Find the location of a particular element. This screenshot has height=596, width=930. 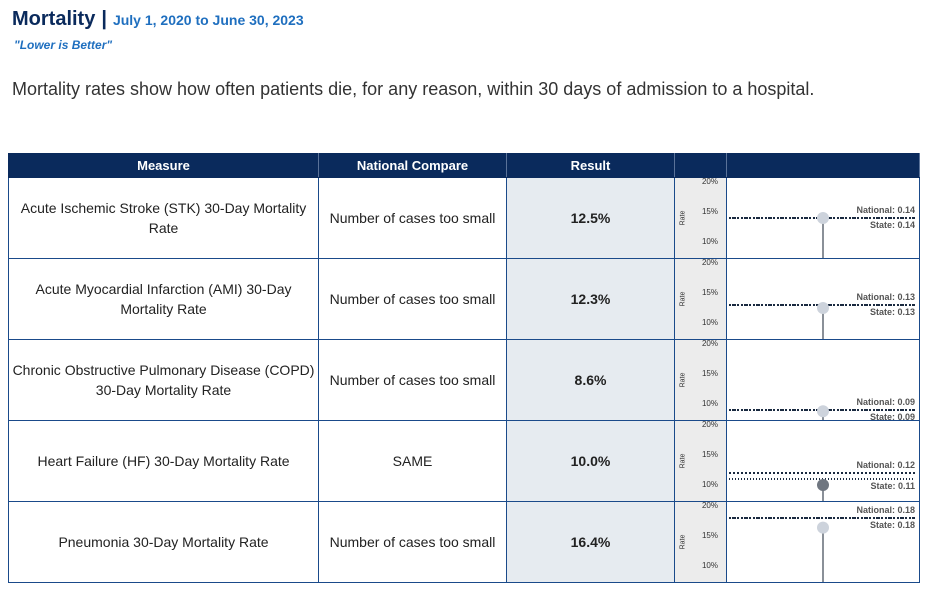

result-value: 8.6% is located at coordinates (590, 380).